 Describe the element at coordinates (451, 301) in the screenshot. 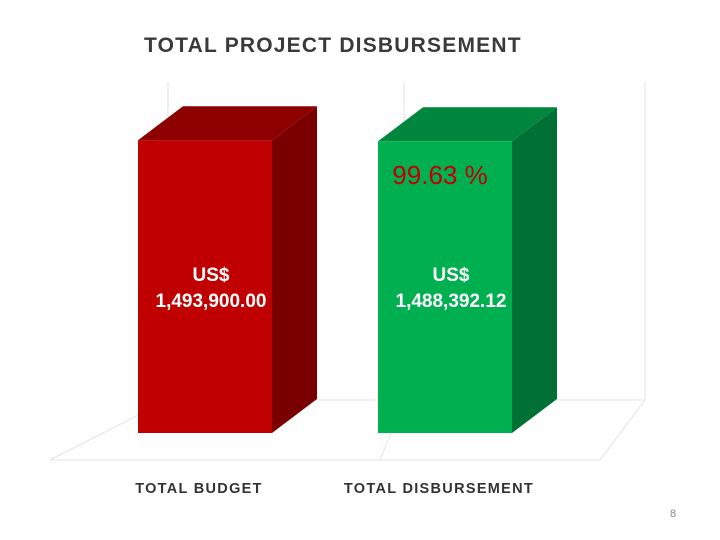

I see `bar-value-label: 1,488,392.12` at that location.